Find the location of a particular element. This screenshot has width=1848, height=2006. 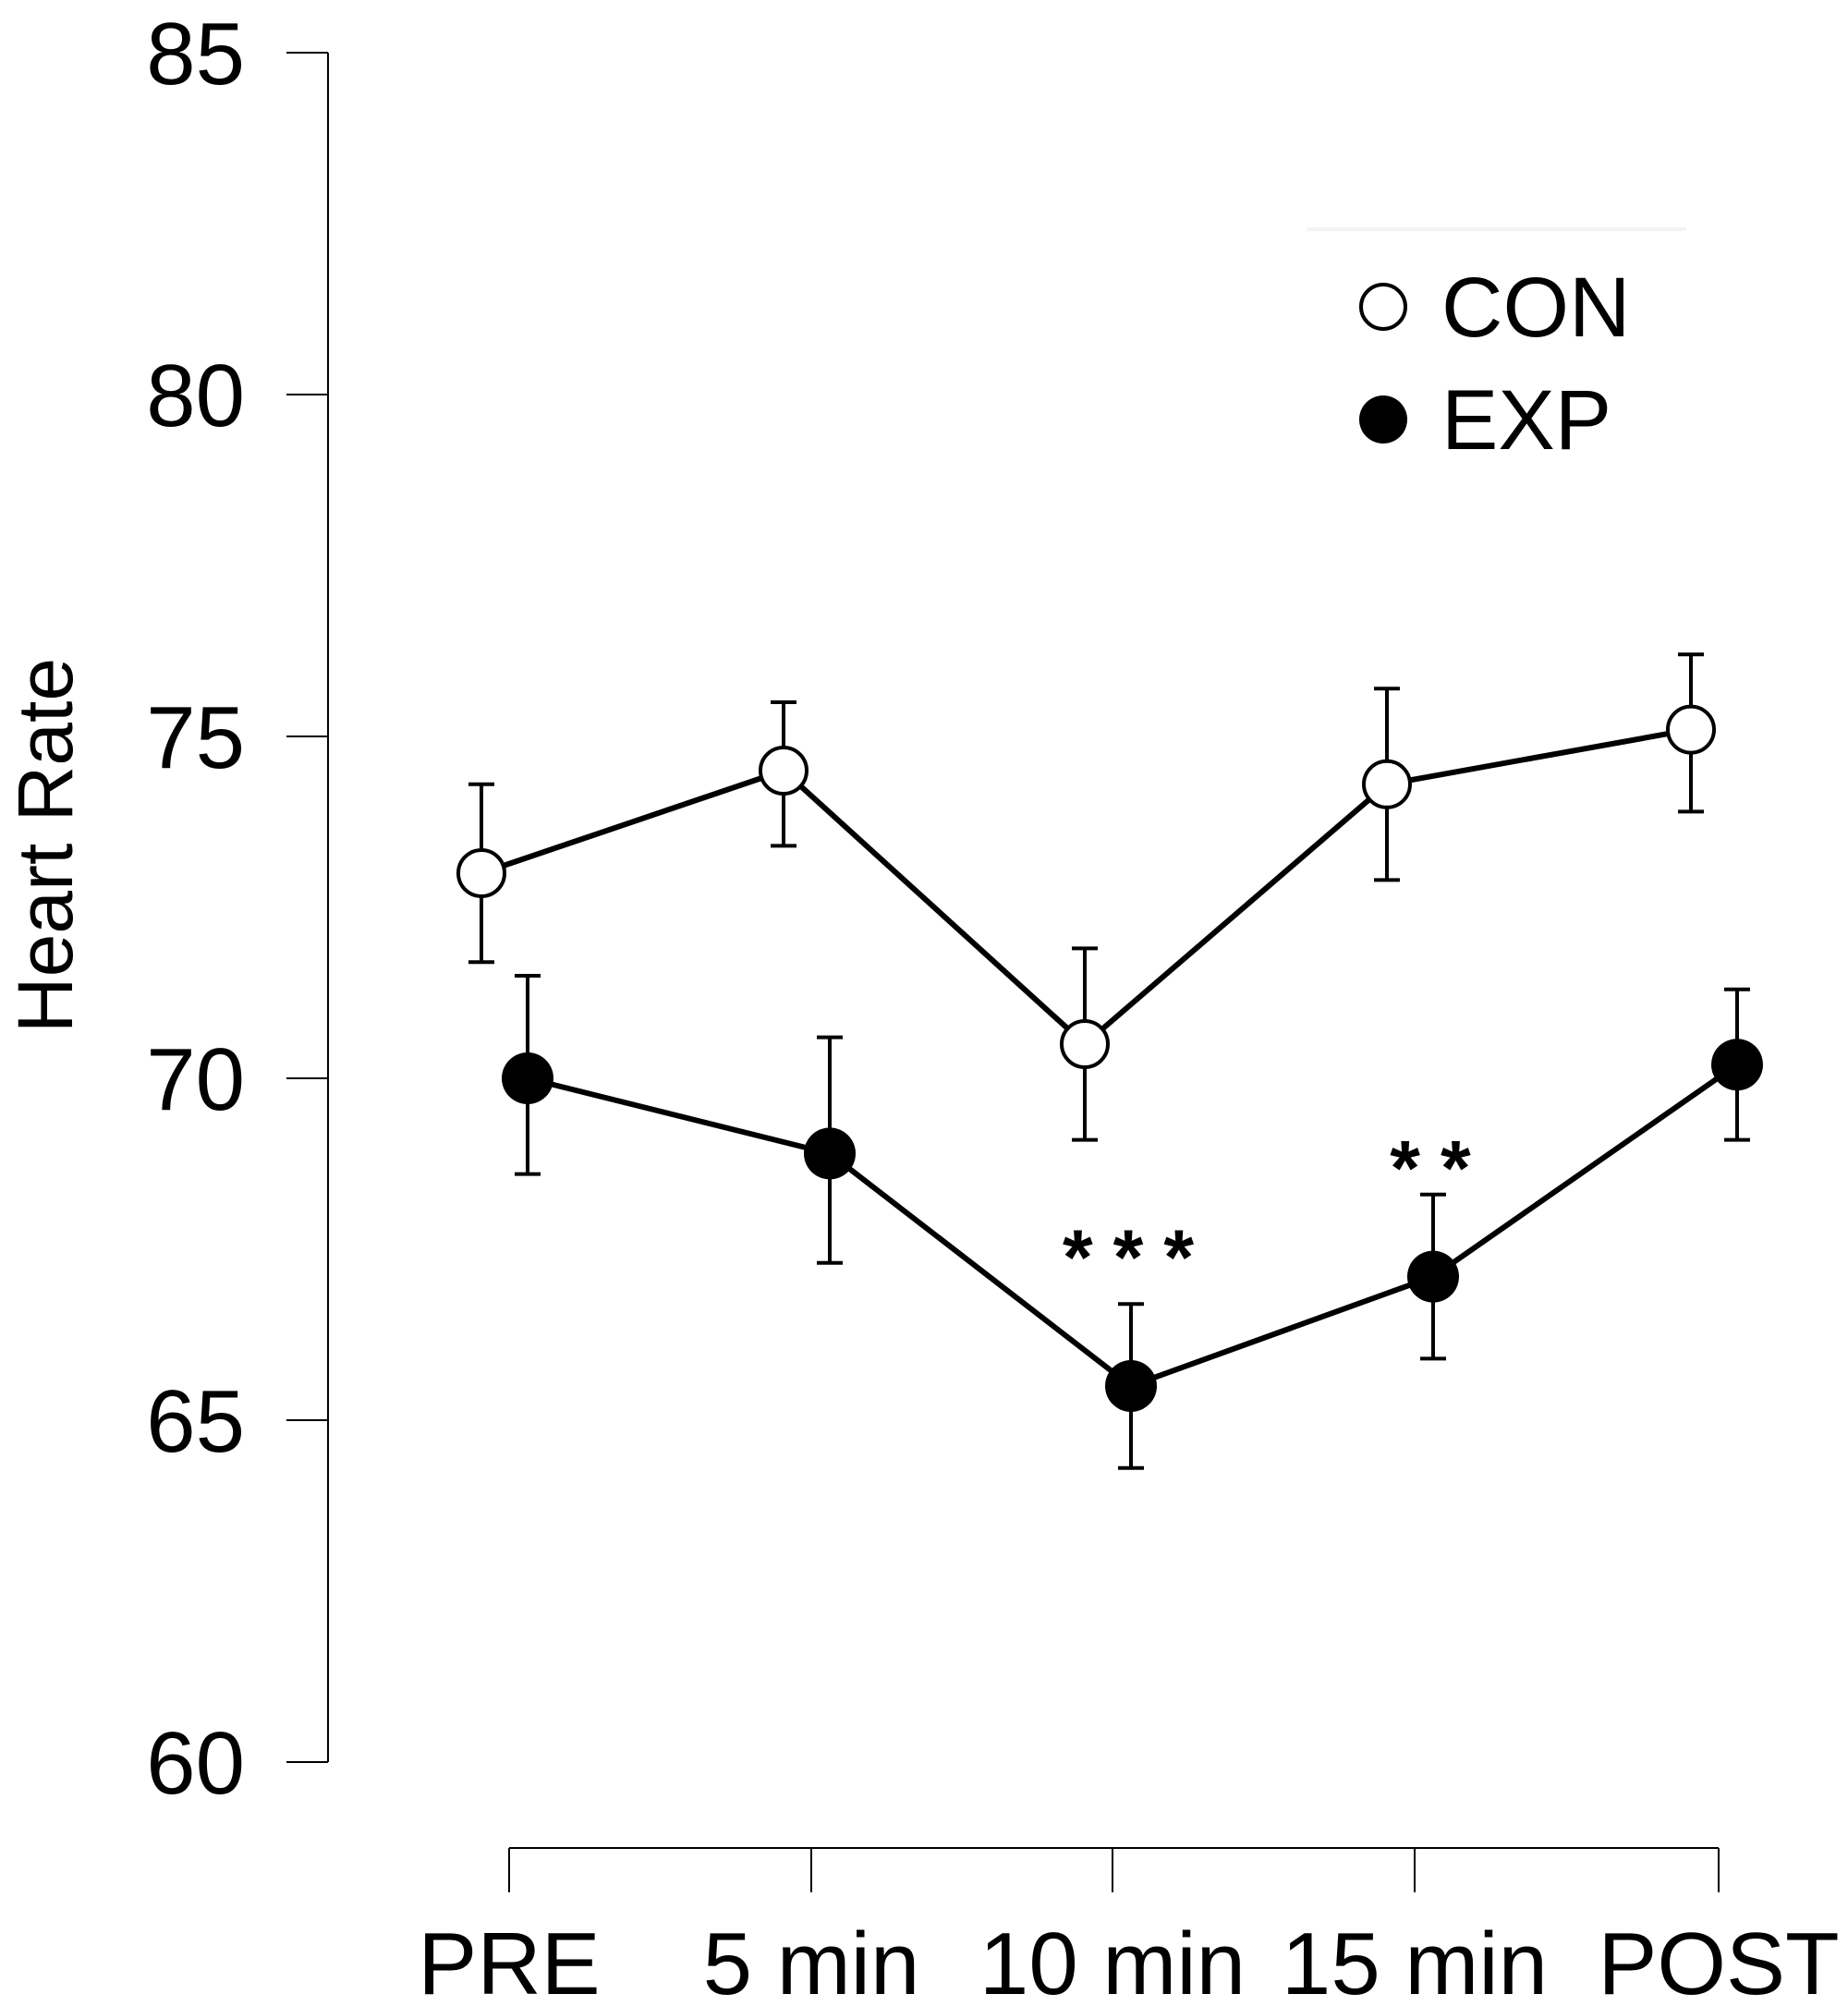

x-tick-label-pre: PRE is located at coordinates (509, 1960).